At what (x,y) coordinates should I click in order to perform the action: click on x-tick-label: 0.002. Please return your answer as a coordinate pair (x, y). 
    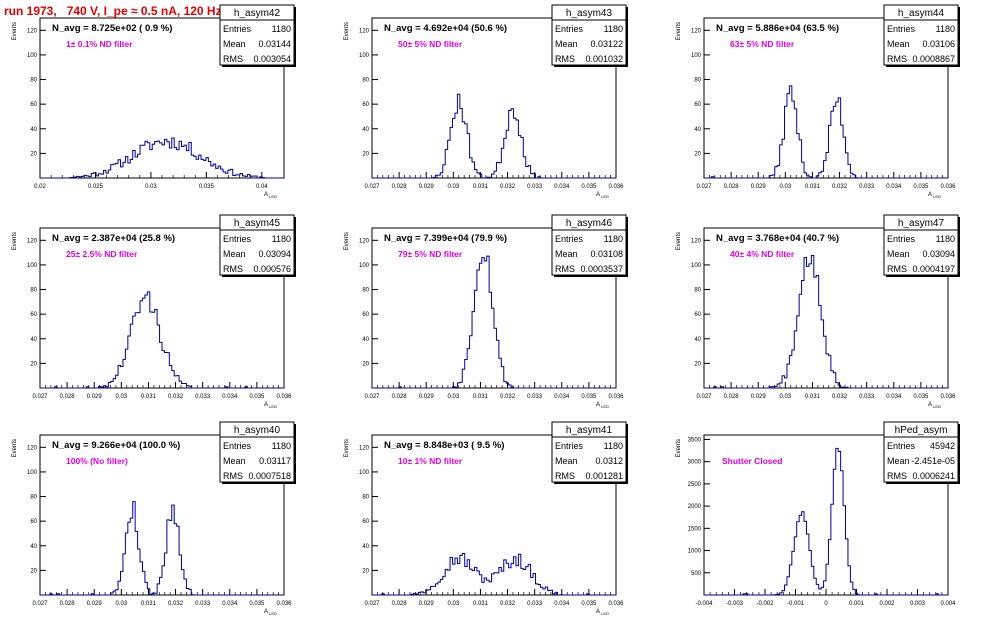
    Looking at the image, I should click on (887, 604).